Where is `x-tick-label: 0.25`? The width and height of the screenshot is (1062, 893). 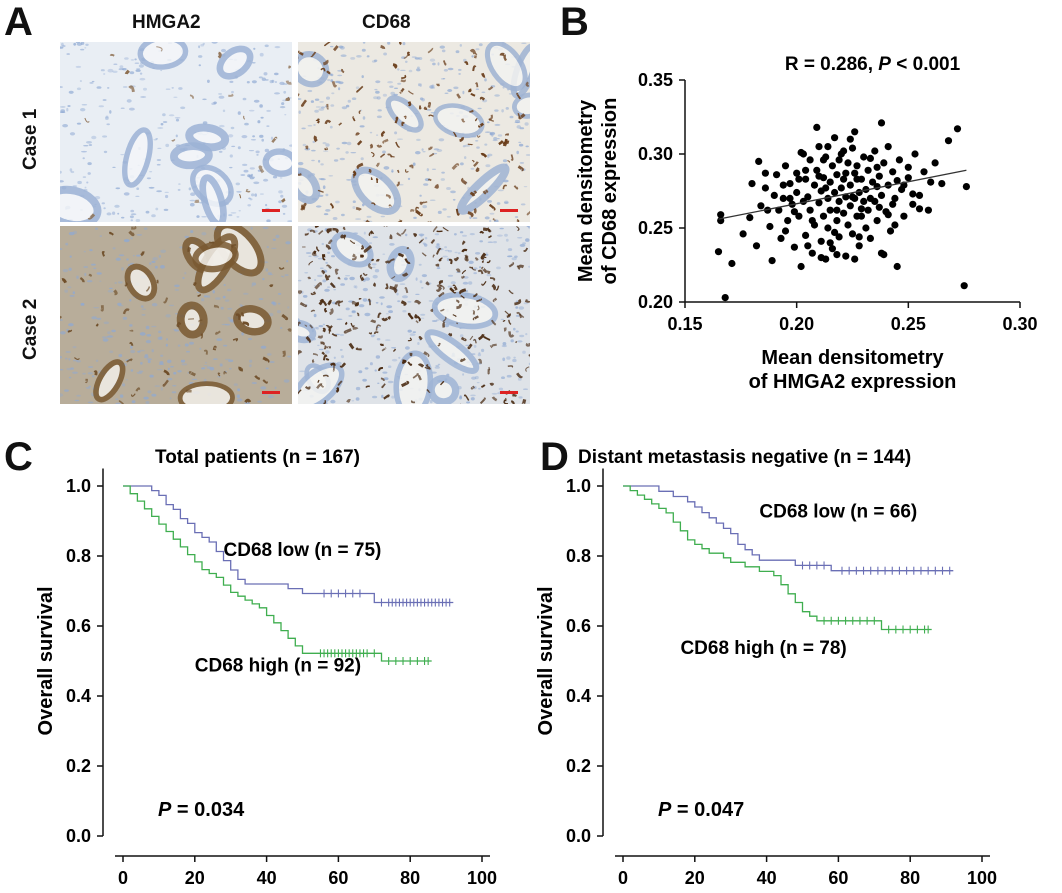 x-tick-label: 0.25 is located at coordinates (908, 324).